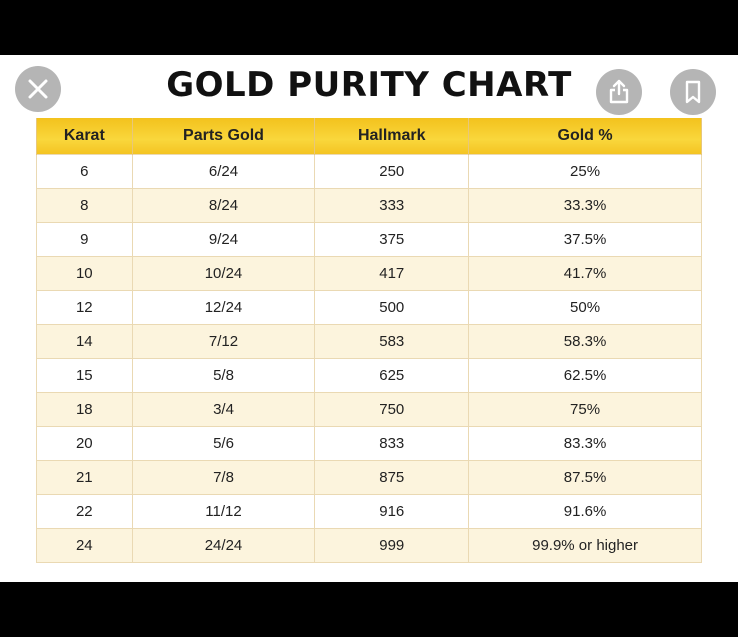  I want to click on cell-gold-percent: 25%, so click(585, 171).